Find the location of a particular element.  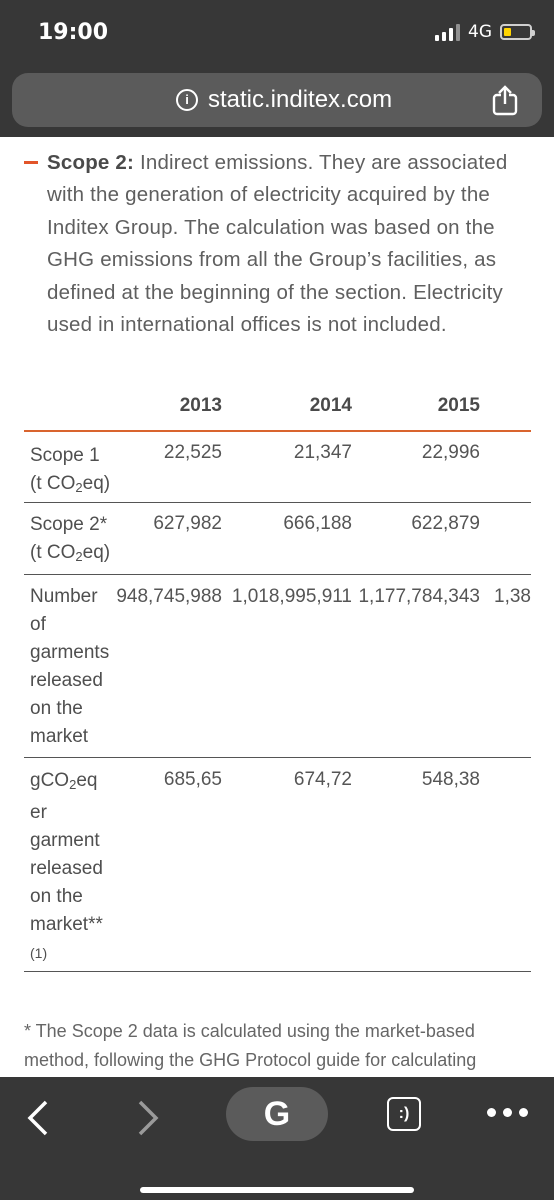

scope1-2015: 22,996 is located at coordinates (450, 452).